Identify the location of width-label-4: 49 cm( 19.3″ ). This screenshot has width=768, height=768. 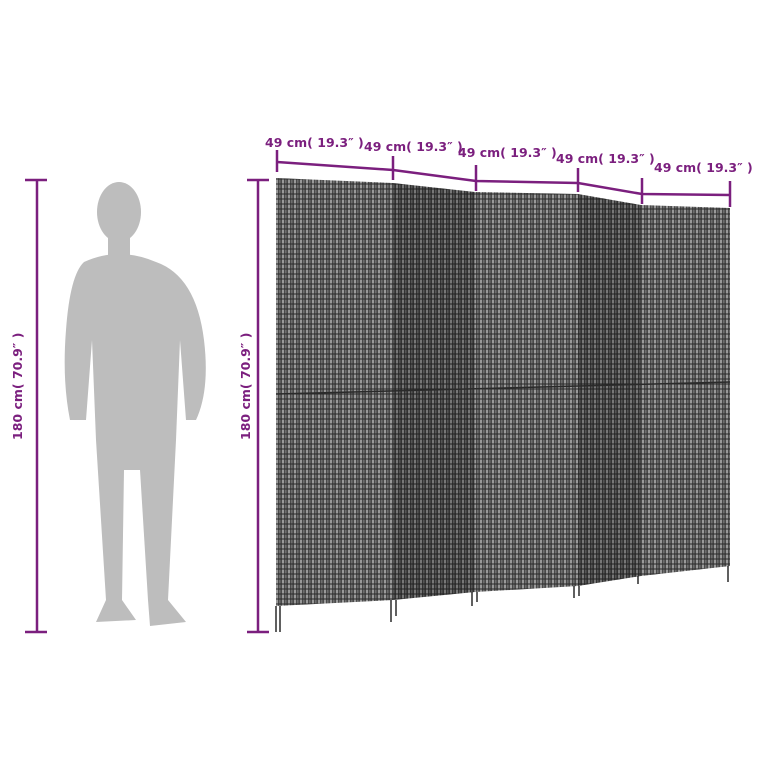
(605, 158).